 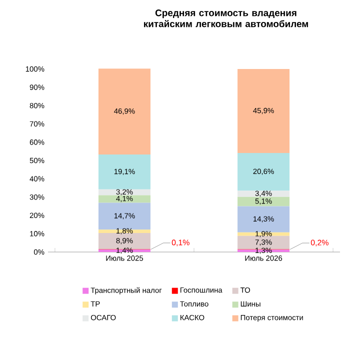 What do you see at coordinates (226, 19) in the screenshot?
I see `chart-title: Средняя стоимость владения китайским легковым автомобилем` at bounding box center [226, 19].